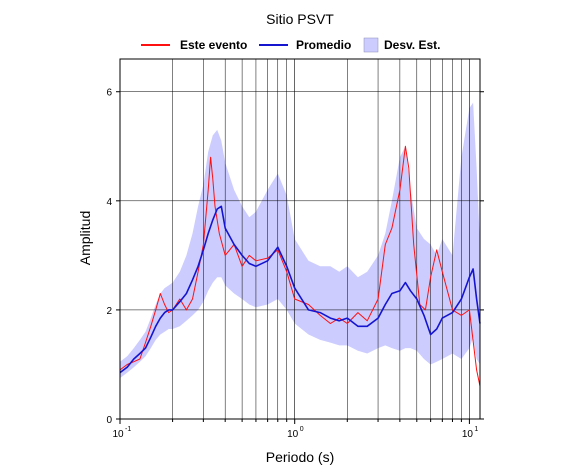 The image size is (586, 475). Describe the element at coordinates (109, 311) in the screenshot. I see `y-tick-label: 2` at that location.